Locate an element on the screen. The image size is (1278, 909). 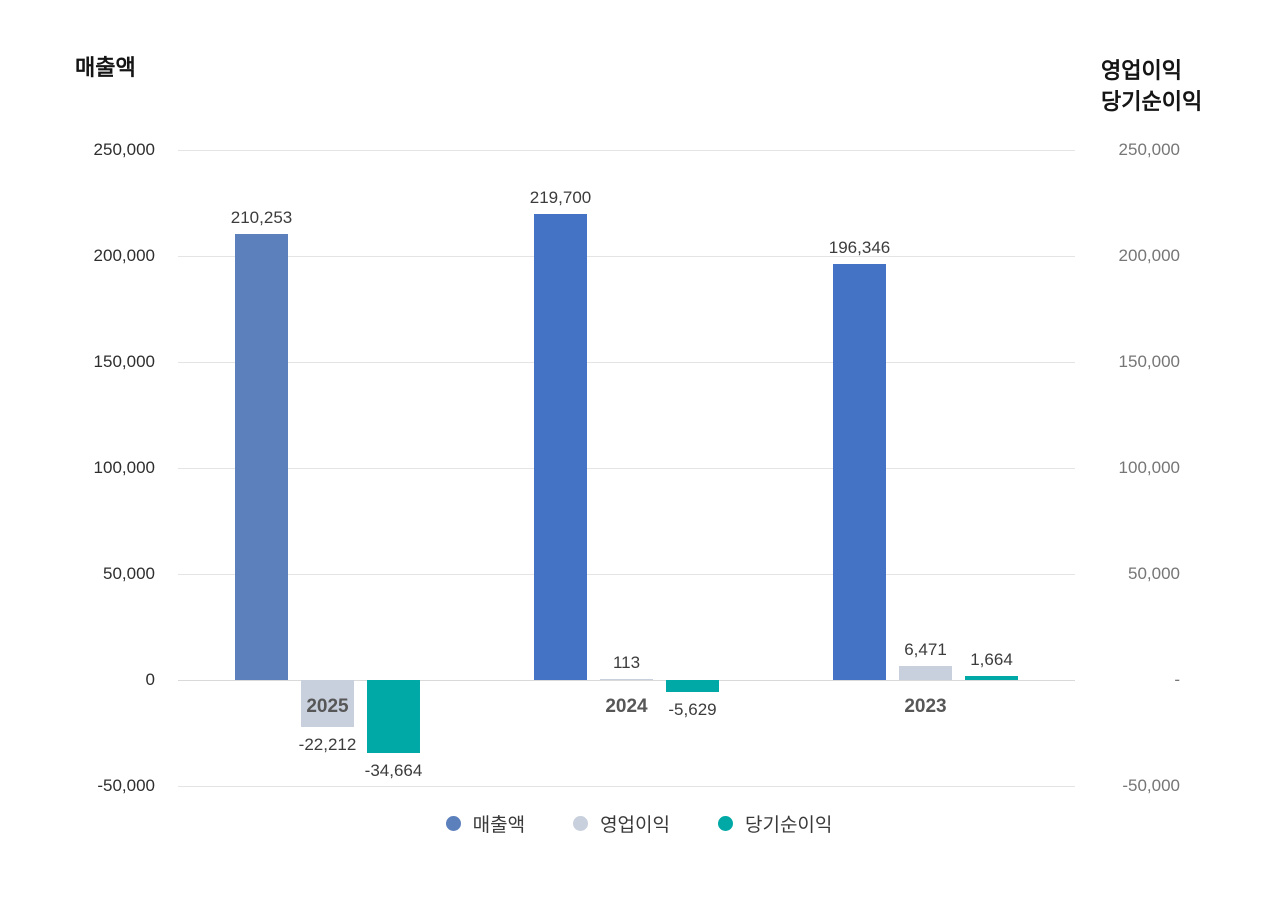
legend-item-revenue: 매출액 is located at coordinates (485, 823).